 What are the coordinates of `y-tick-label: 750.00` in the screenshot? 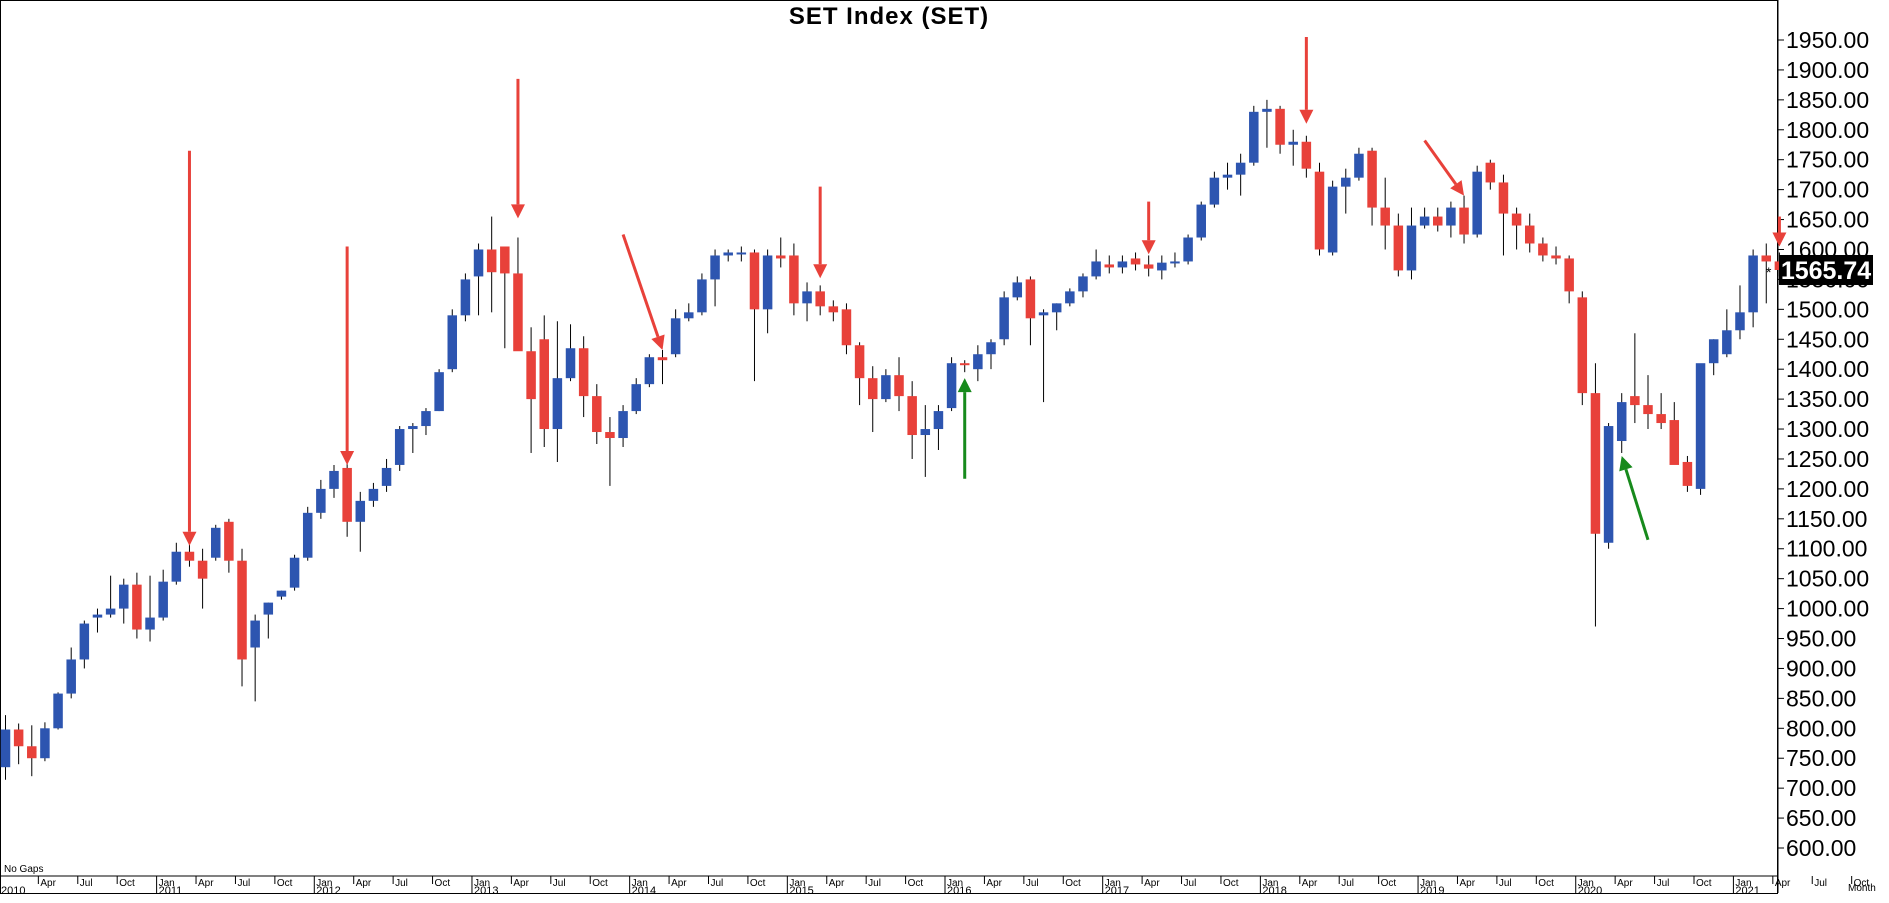 It's located at (1821, 758).